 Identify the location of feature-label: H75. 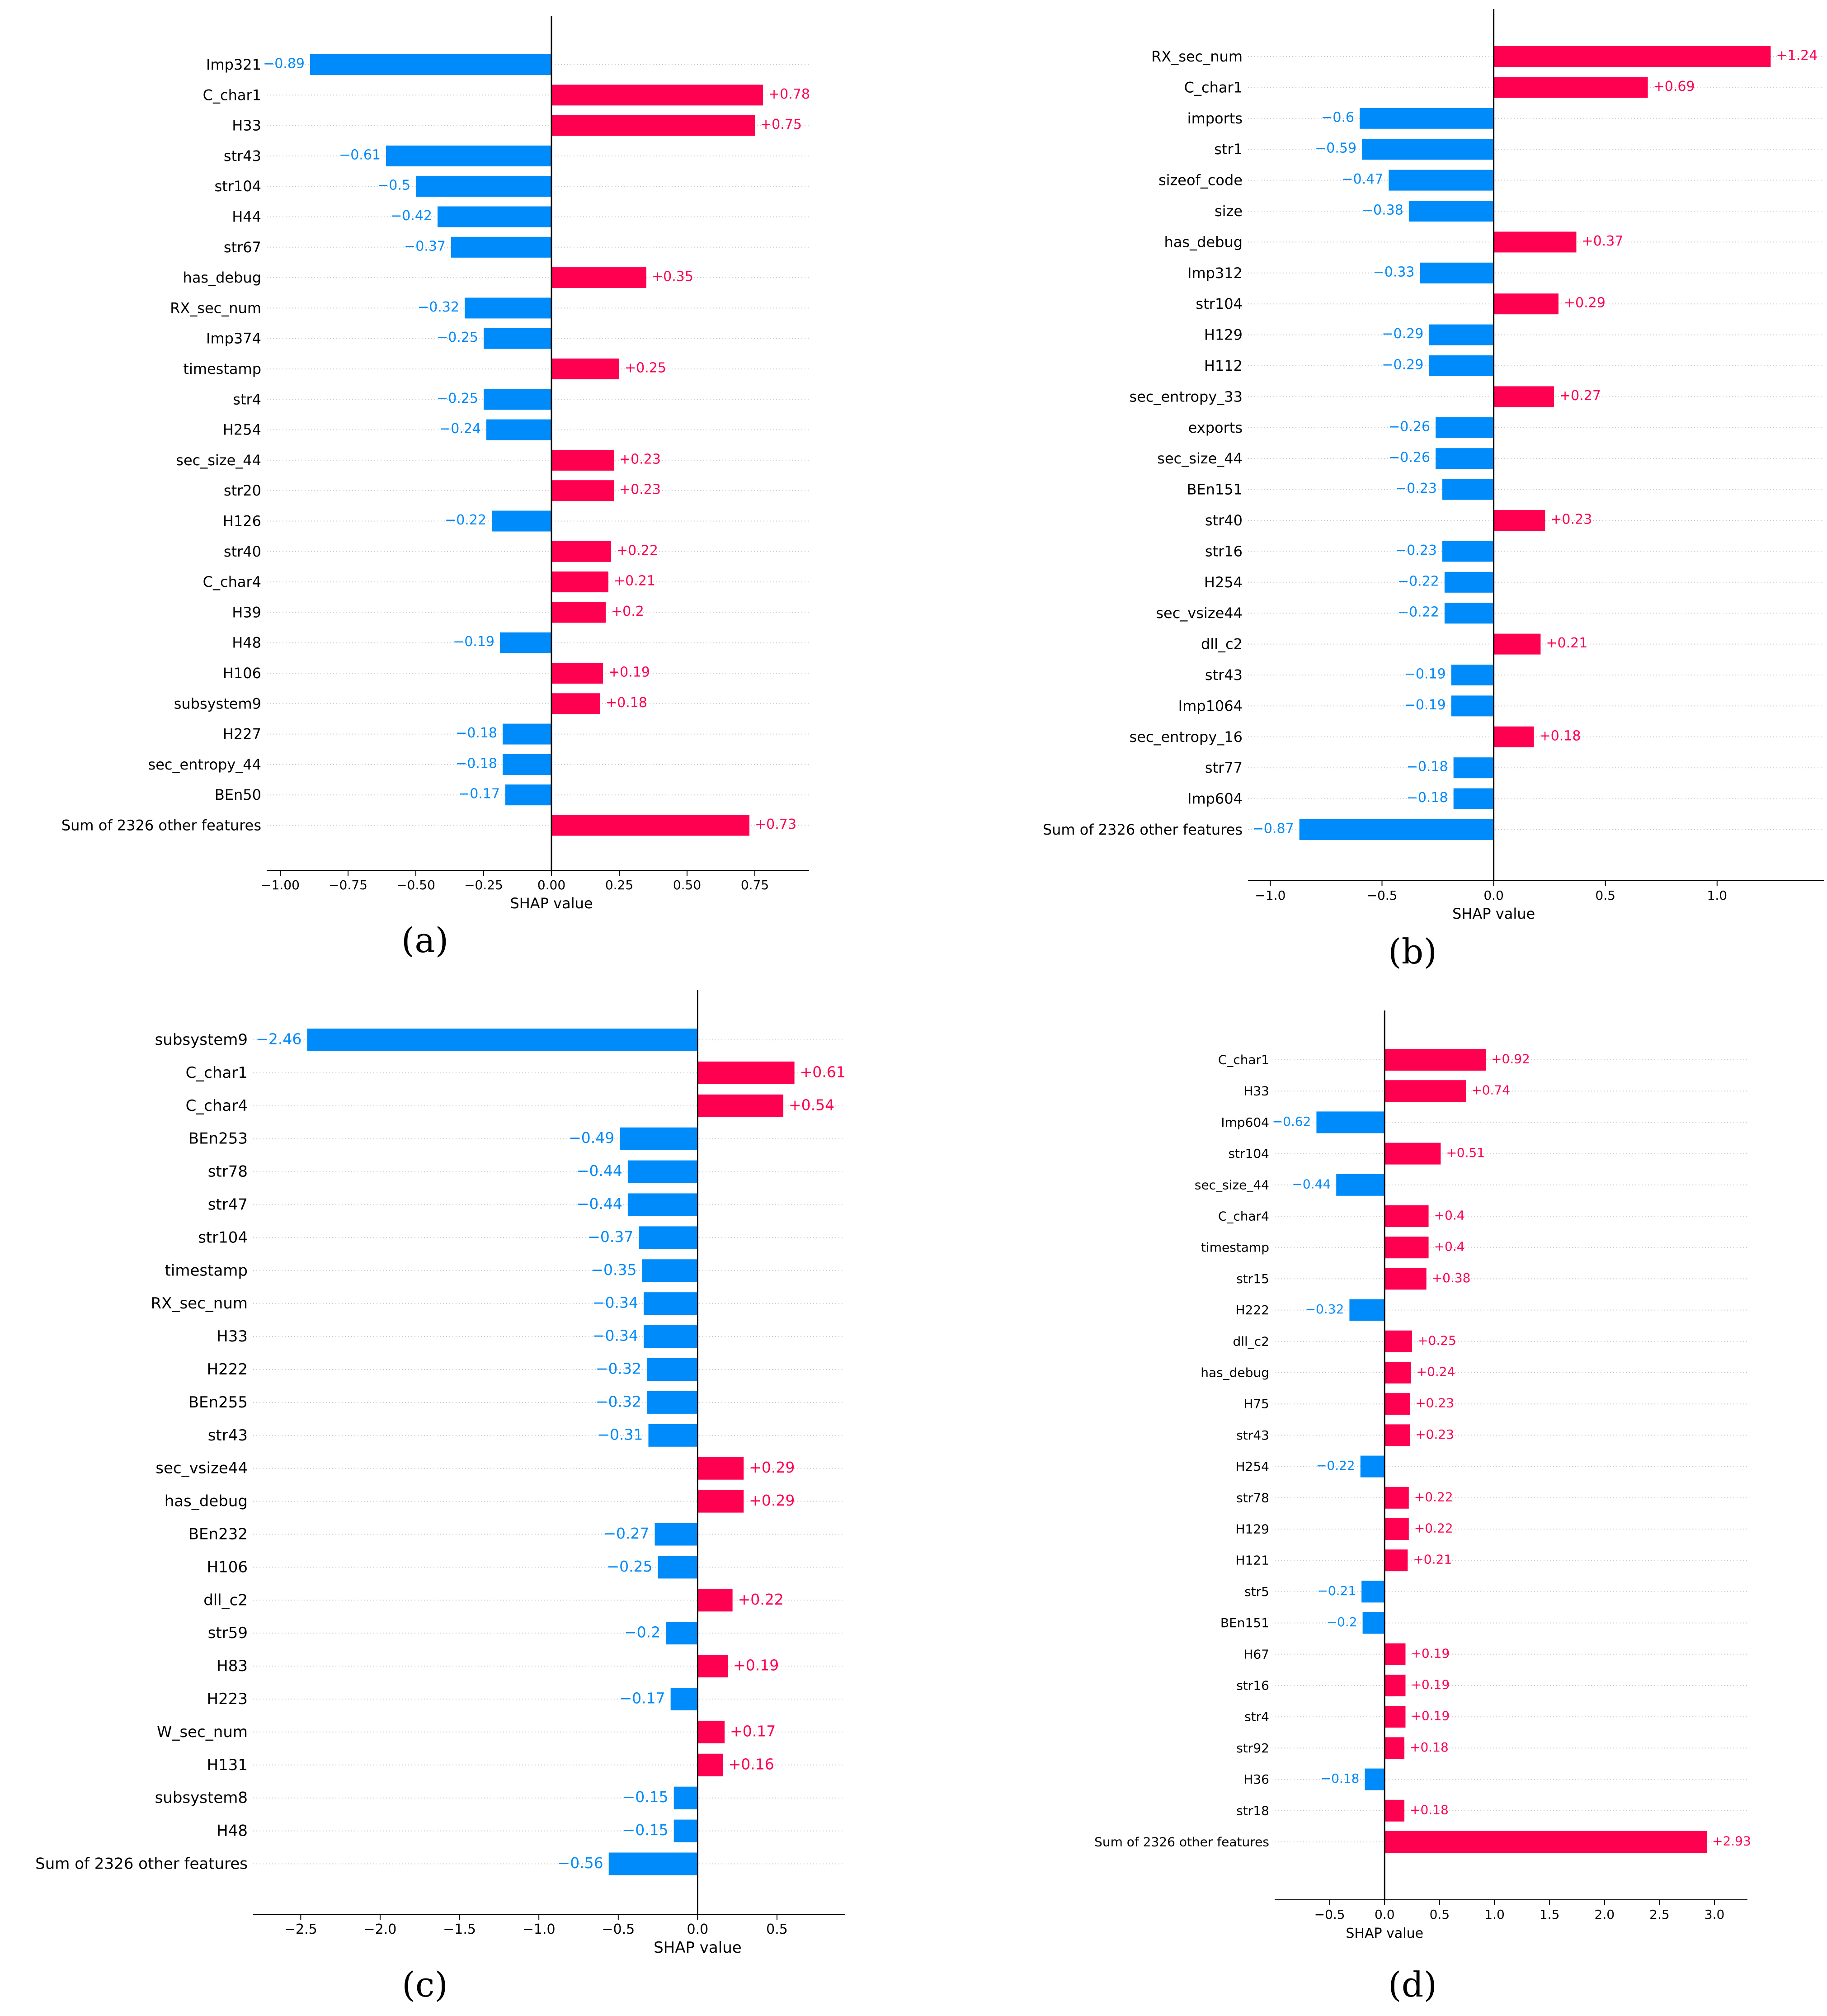
(1256, 1404).